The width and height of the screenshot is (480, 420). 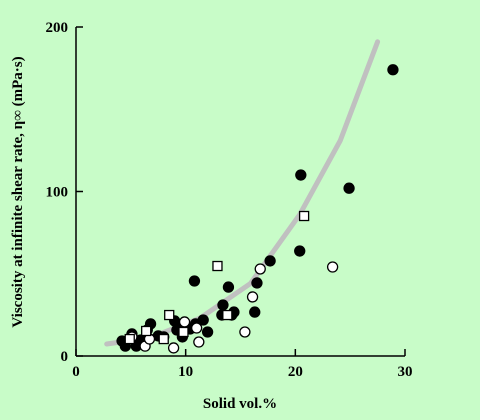 What do you see at coordinates (65, 357) in the screenshot?
I see `y-tick-label: 0` at bounding box center [65, 357].